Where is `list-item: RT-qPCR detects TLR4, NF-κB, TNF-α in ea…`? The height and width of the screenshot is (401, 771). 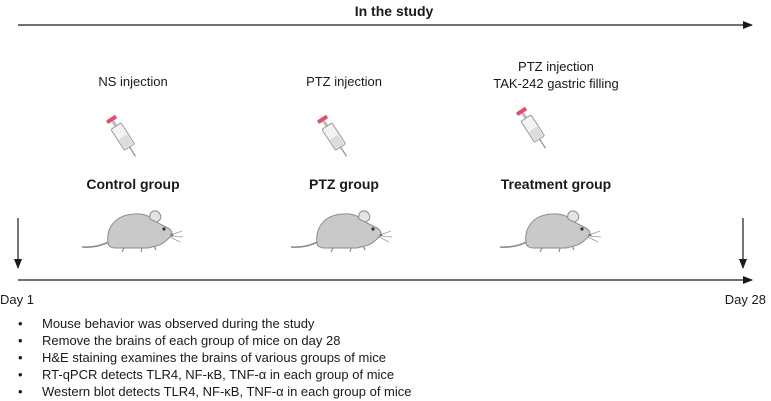
list-item: RT-qPCR detects TLR4, NF-κB, TNF-α in ea… is located at coordinates (215, 374).